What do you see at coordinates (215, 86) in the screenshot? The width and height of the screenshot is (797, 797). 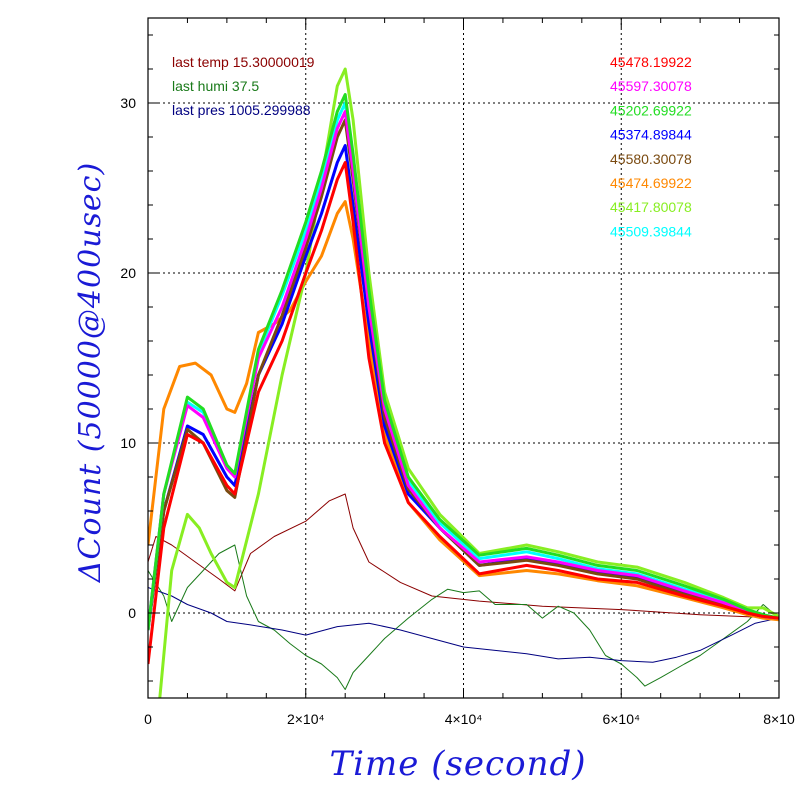 I see `annotation-text: last humi 37.5` at bounding box center [215, 86].